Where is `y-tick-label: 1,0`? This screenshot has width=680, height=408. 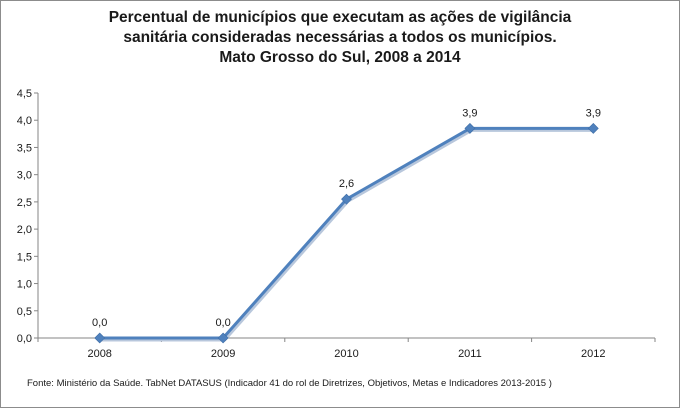
y-tick-label: 1,0 is located at coordinates (24, 285).